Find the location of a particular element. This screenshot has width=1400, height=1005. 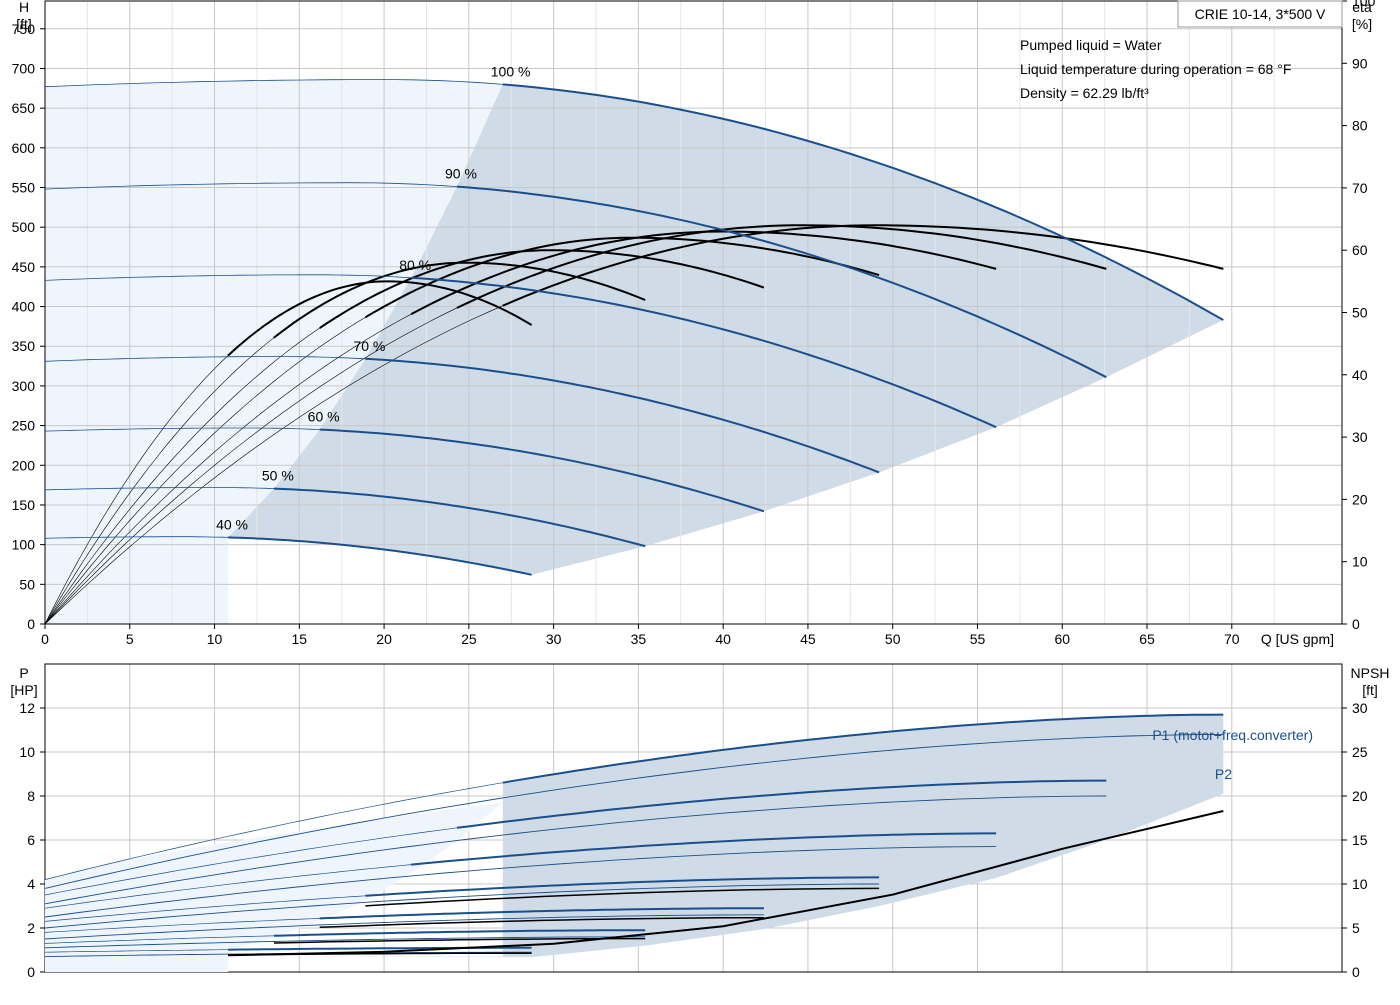

y-left-tick-label: 550 is located at coordinates (24, 188).